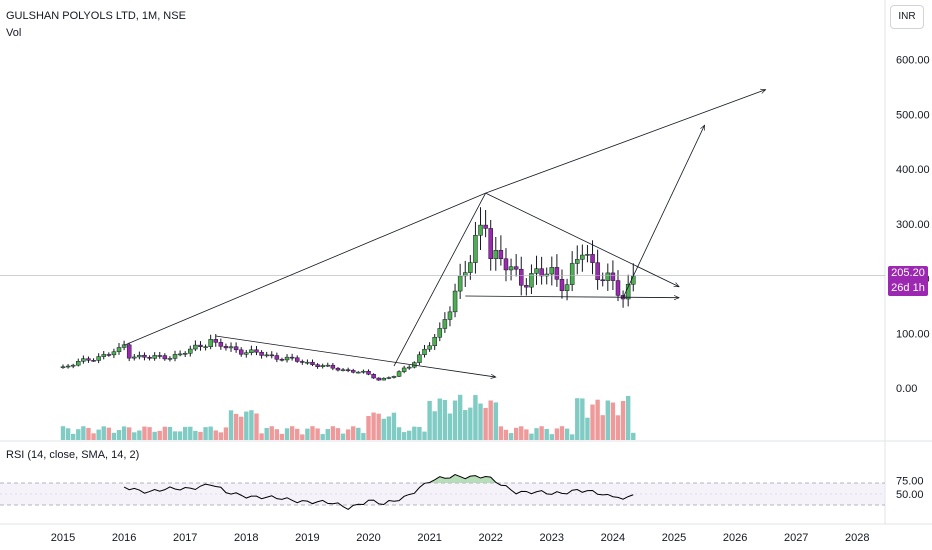  Describe the element at coordinates (908, 288) in the screenshot. I see `bar-countdown: 26d 1h` at that location.